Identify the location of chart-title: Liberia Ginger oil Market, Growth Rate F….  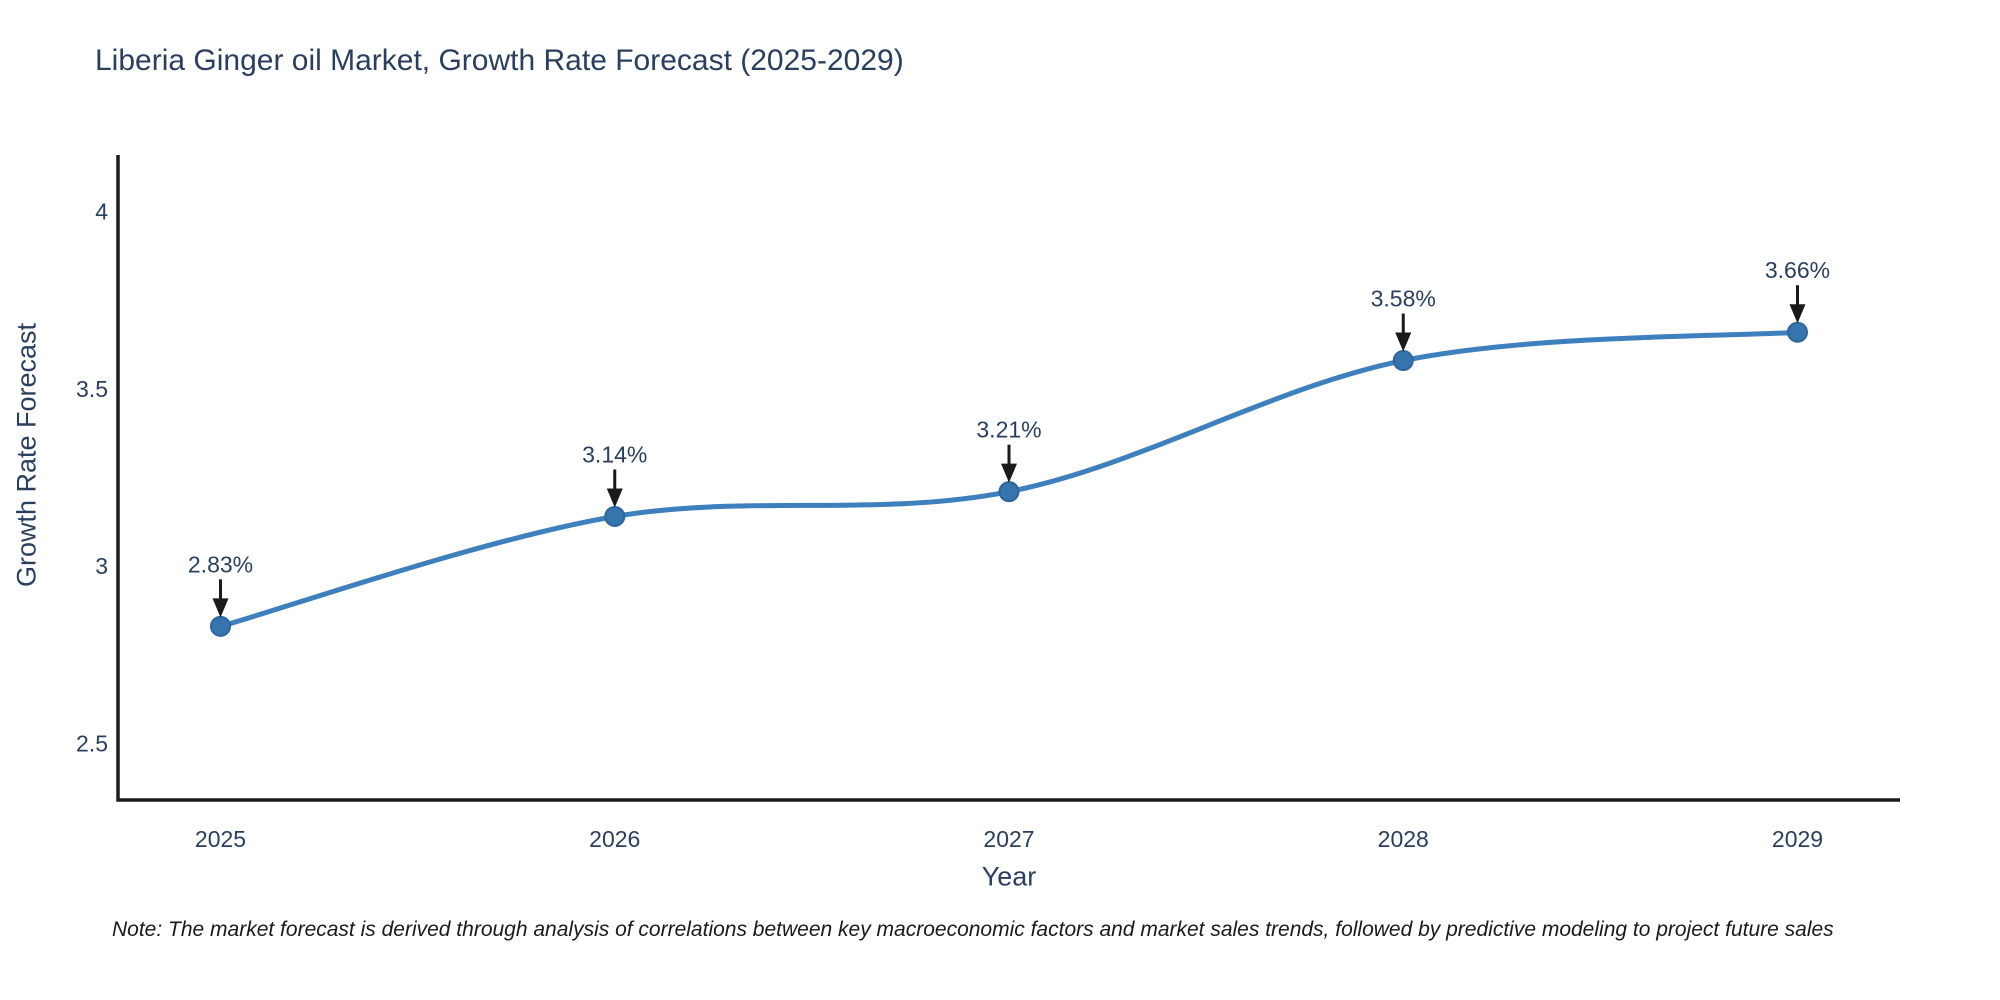
(499, 60).